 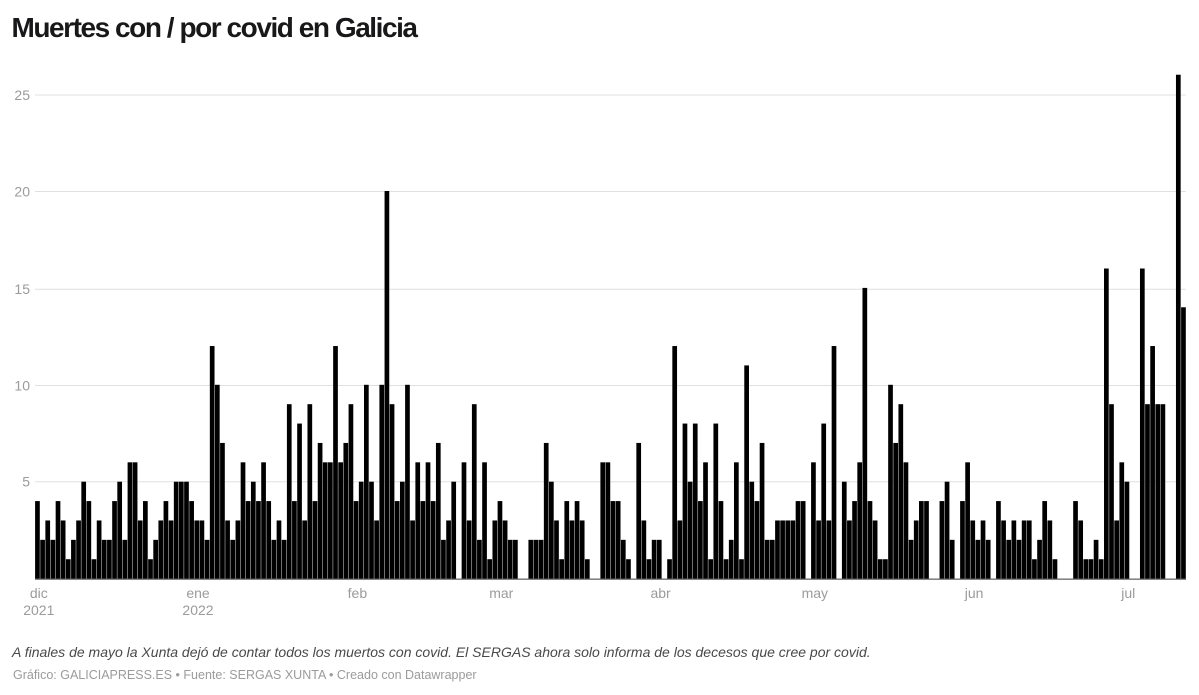 I want to click on svg-text: 5, so click(x=26, y=482).